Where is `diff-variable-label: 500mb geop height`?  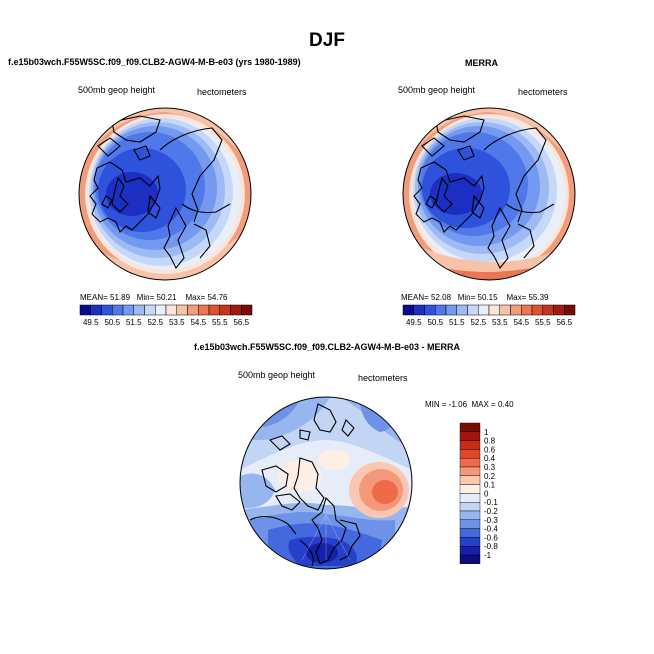
diff-variable-label: 500mb geop height is located at coordinates (277, 375).